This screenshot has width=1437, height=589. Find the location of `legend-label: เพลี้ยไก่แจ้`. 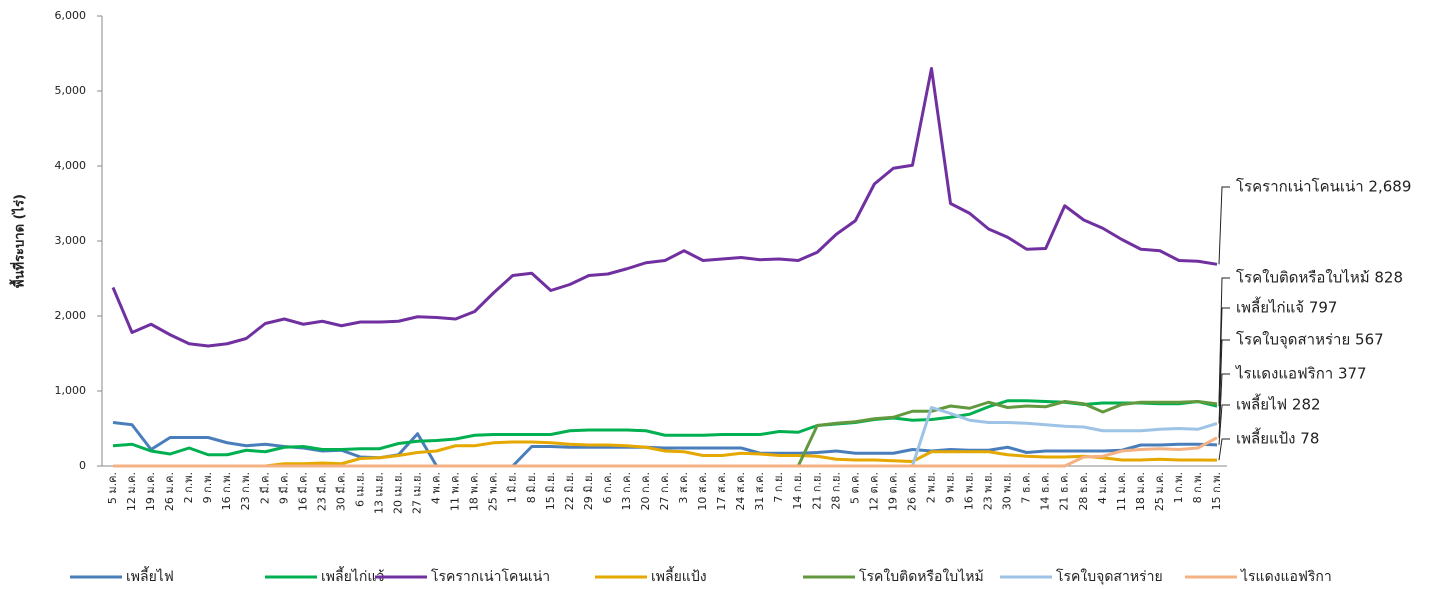

legend-label: เพลี้ยไก่แจ้ is located at coordinates (353, 575).